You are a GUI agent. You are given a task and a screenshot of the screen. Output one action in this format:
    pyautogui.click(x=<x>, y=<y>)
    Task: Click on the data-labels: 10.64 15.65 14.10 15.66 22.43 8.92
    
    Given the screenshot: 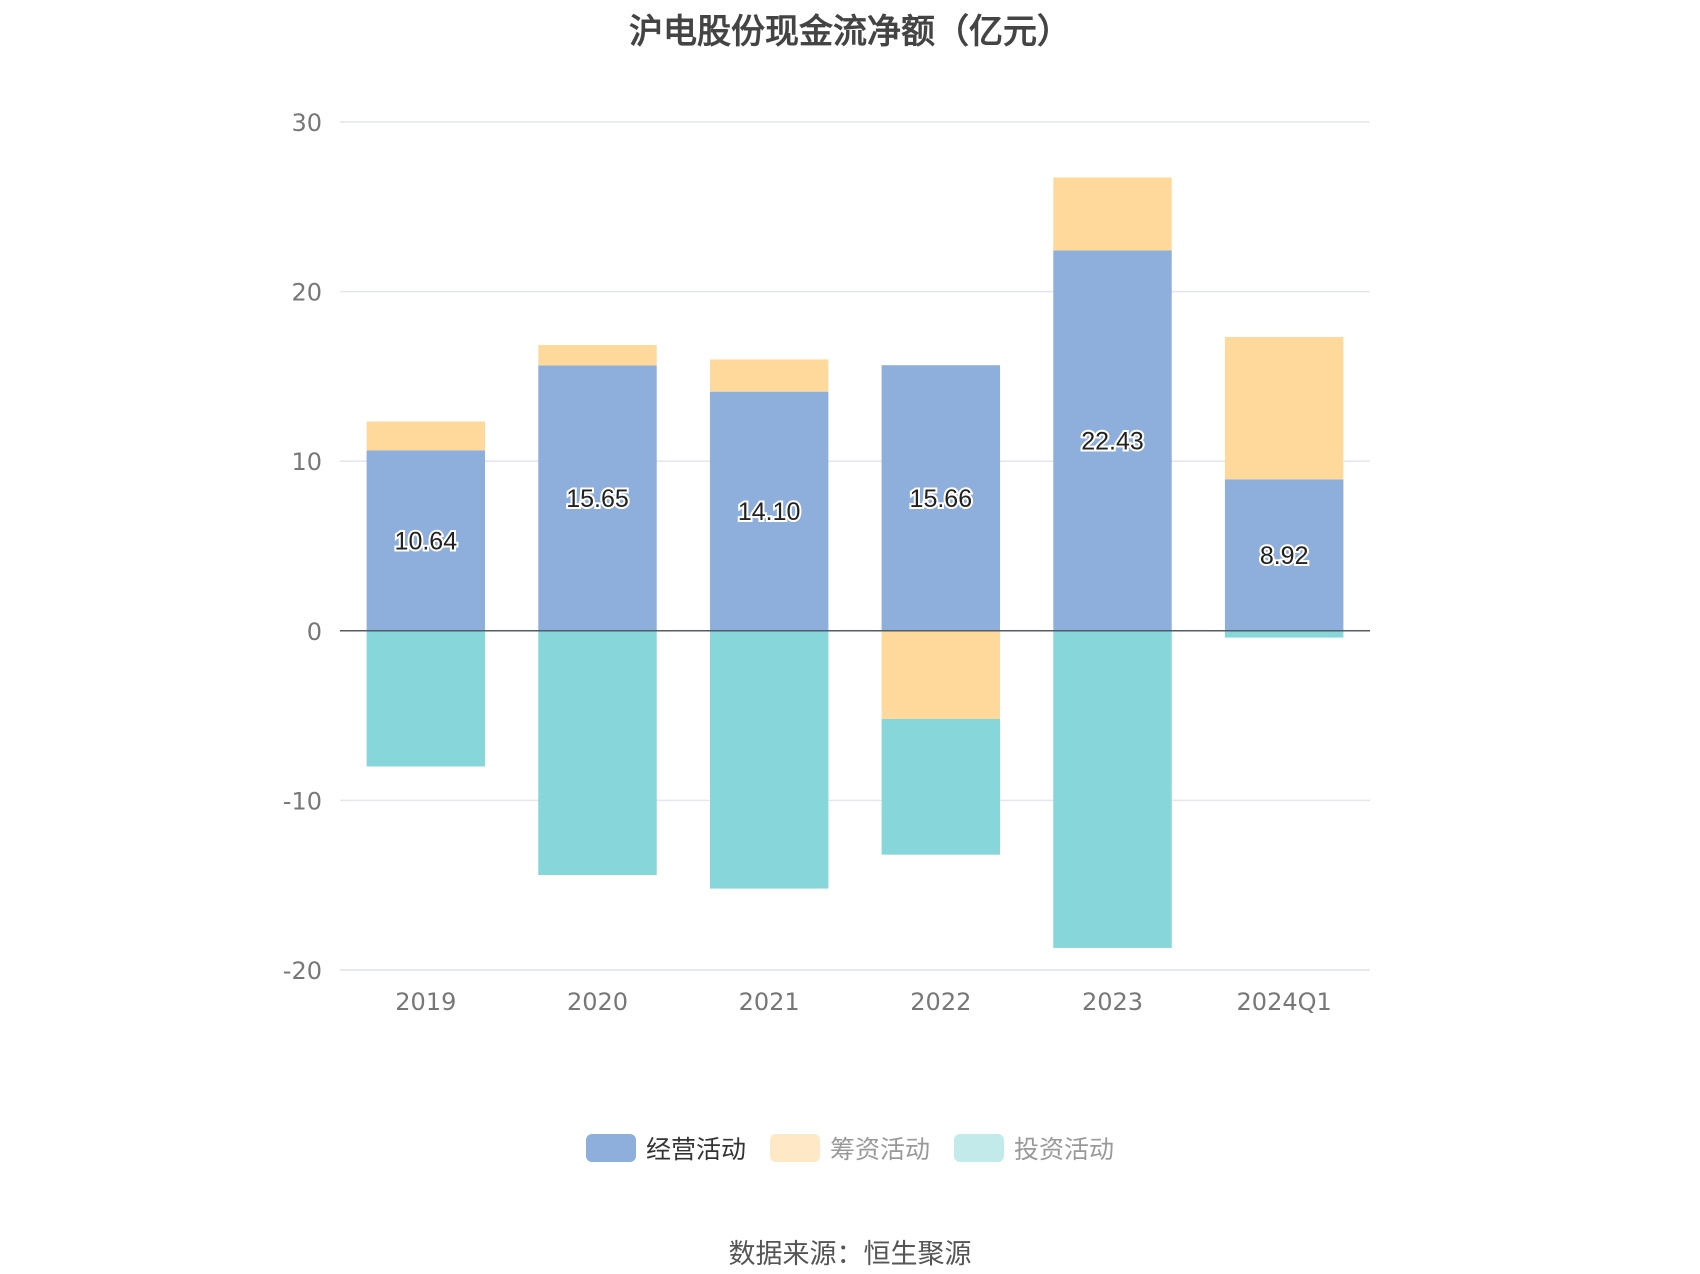 What is the action you would take?
    pyautogui.click(x=852, y=499)
    